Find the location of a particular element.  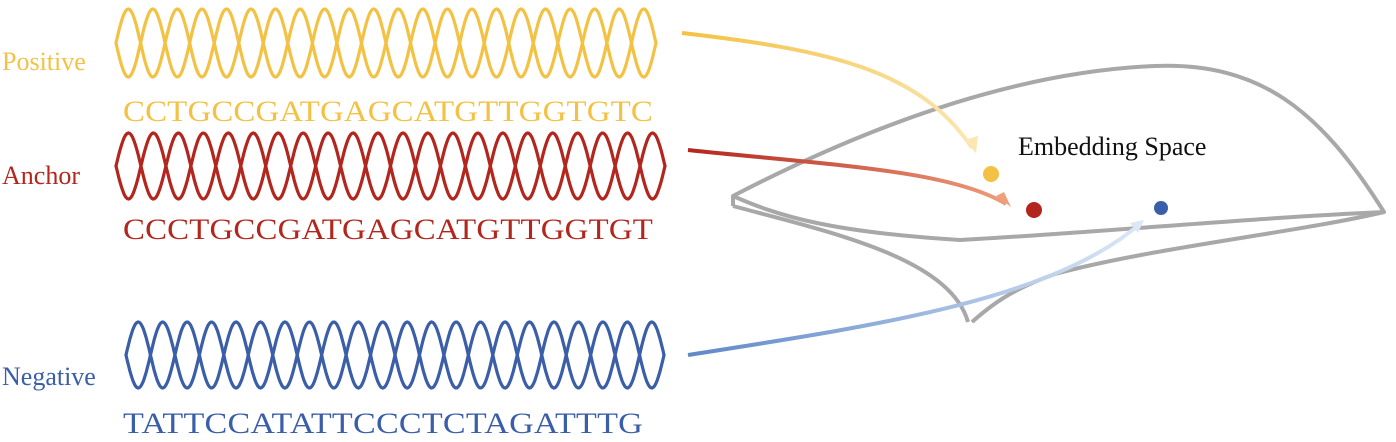

anchor-label: Anchor is located at coordinates (41, 175).